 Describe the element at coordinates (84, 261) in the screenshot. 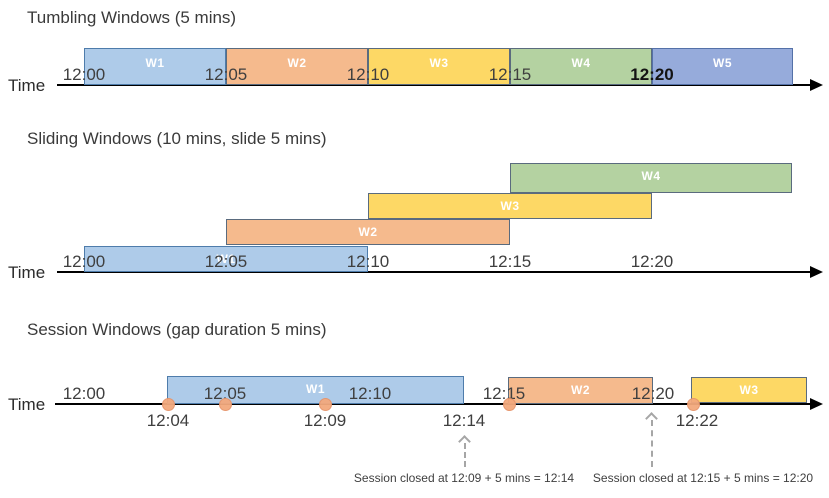

I see `tick-label-sliding-1200: 12:00` at that location.